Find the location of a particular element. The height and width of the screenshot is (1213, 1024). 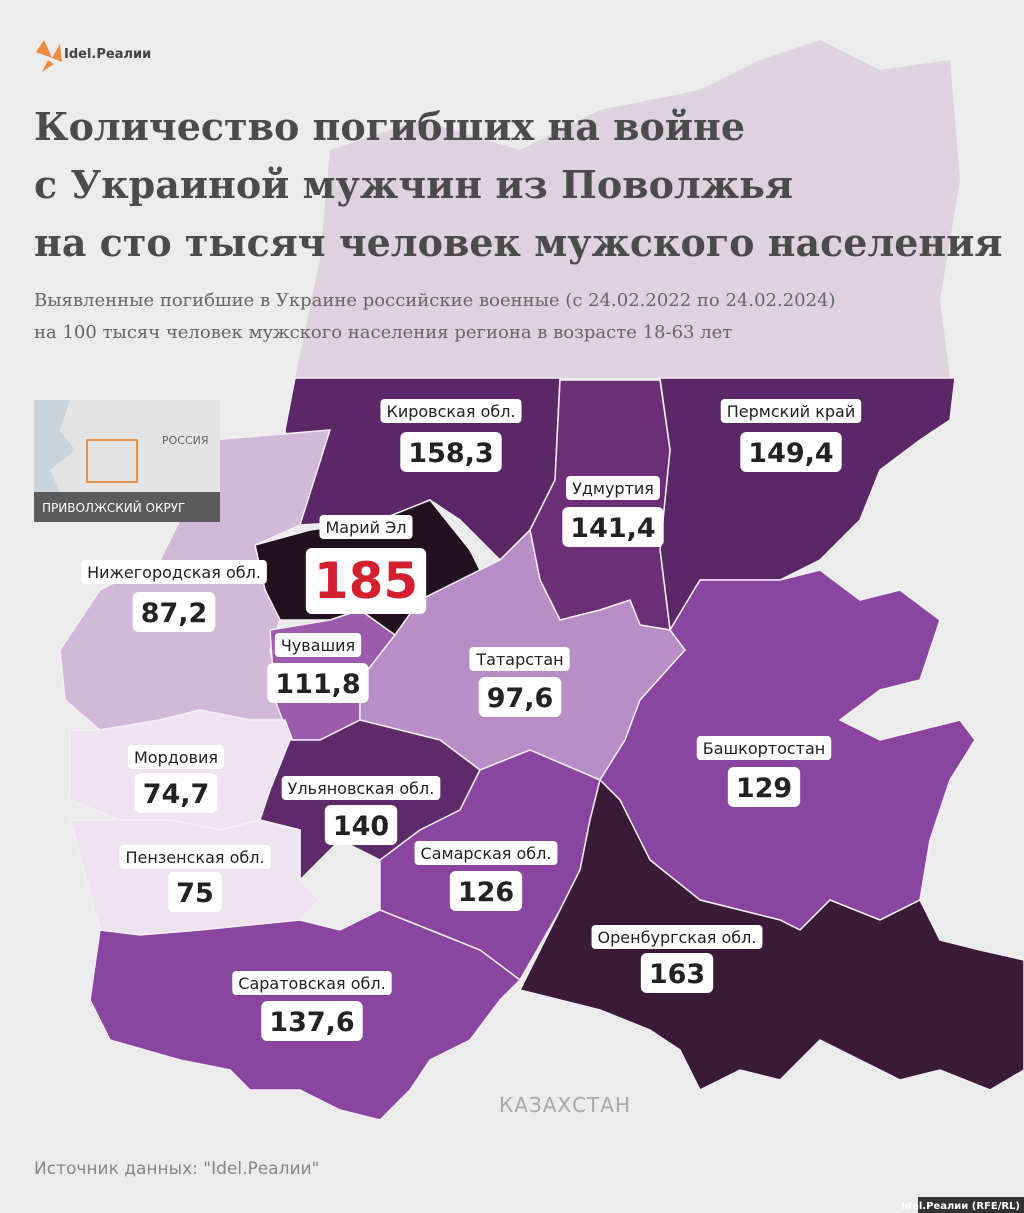

region-label: Удмуртия 141,4 is located at coordinates (613, 511).